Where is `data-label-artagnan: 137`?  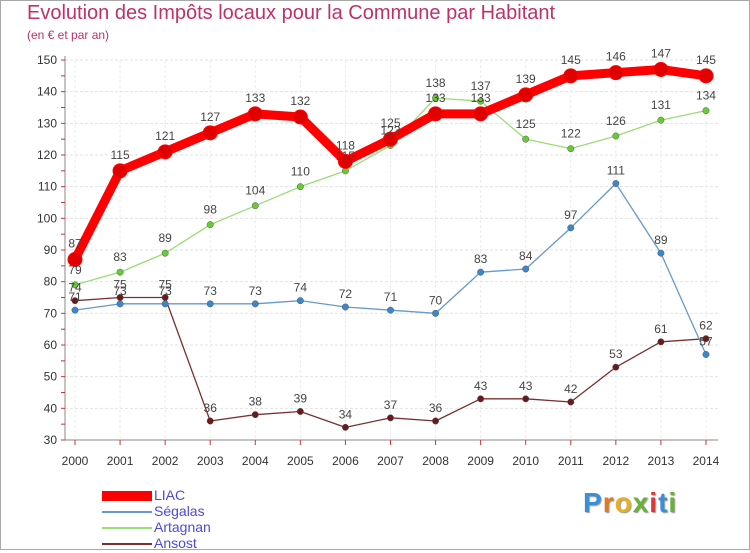 data-label-artagnan: 137 is located at coordinates (481, 86).